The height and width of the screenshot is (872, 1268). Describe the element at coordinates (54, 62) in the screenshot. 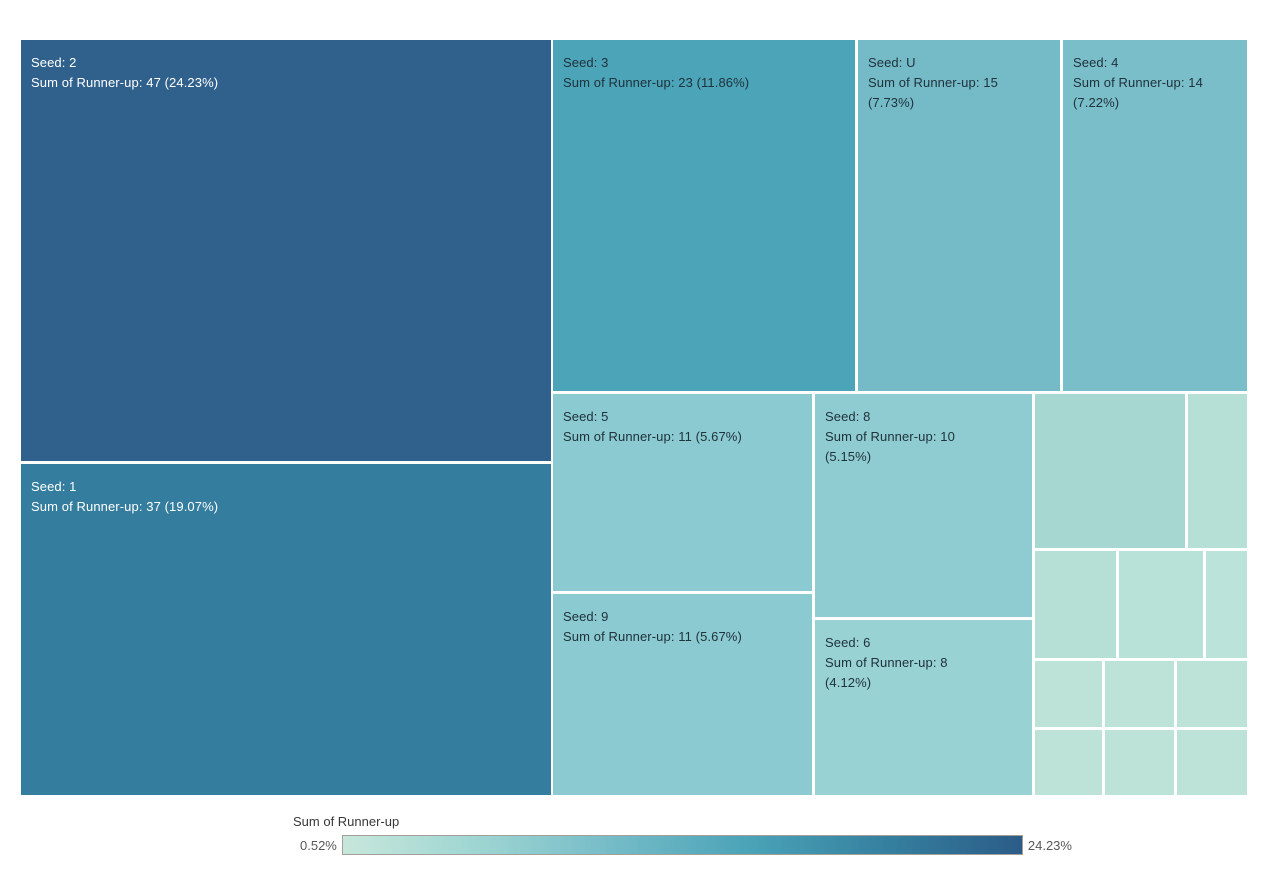

I see `cell-seed-line: Seed: 2` at that location.